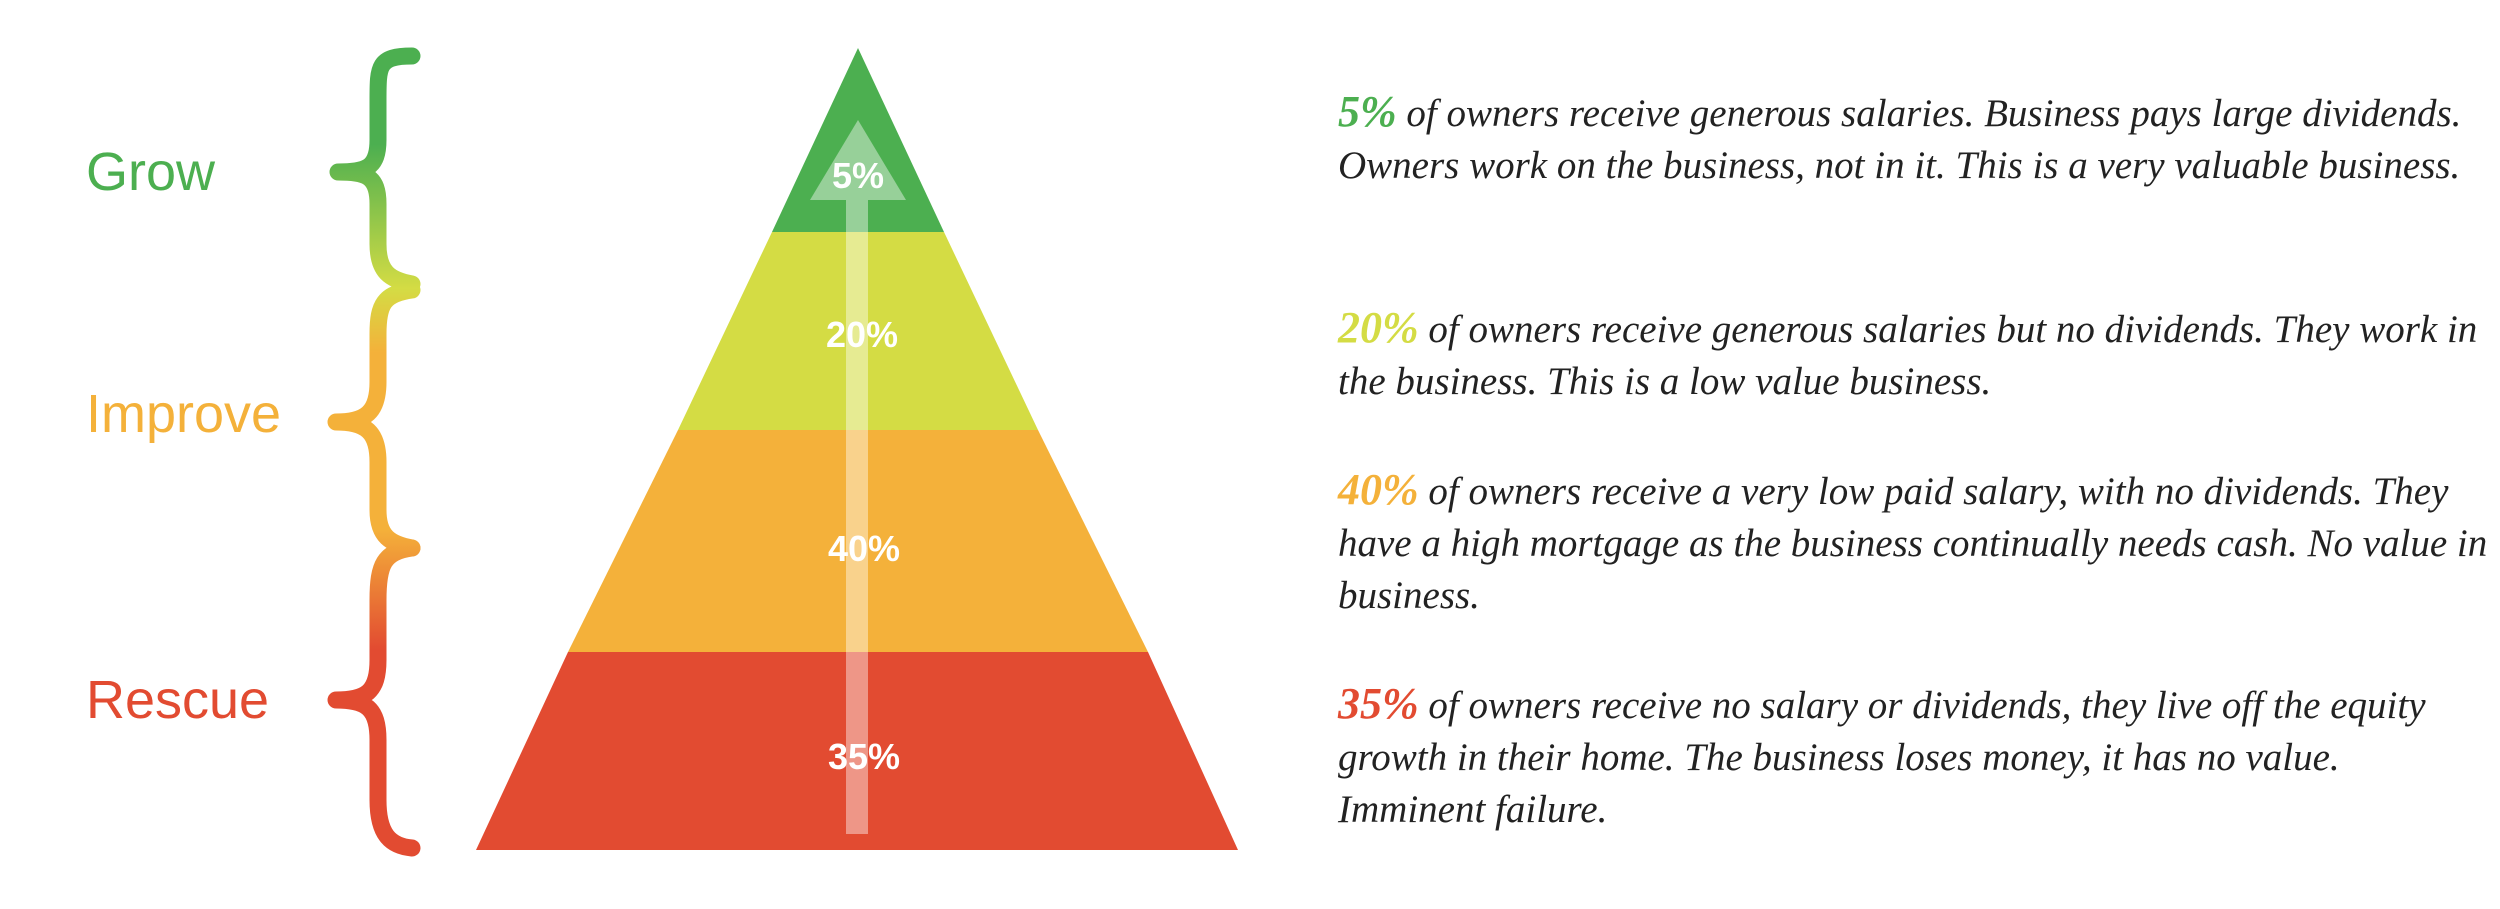 This screenshot has width=2500, height=909. Describe the element at coordinates (1378, 703) in the screenshot. I see `description-percent: 35%` at that location.